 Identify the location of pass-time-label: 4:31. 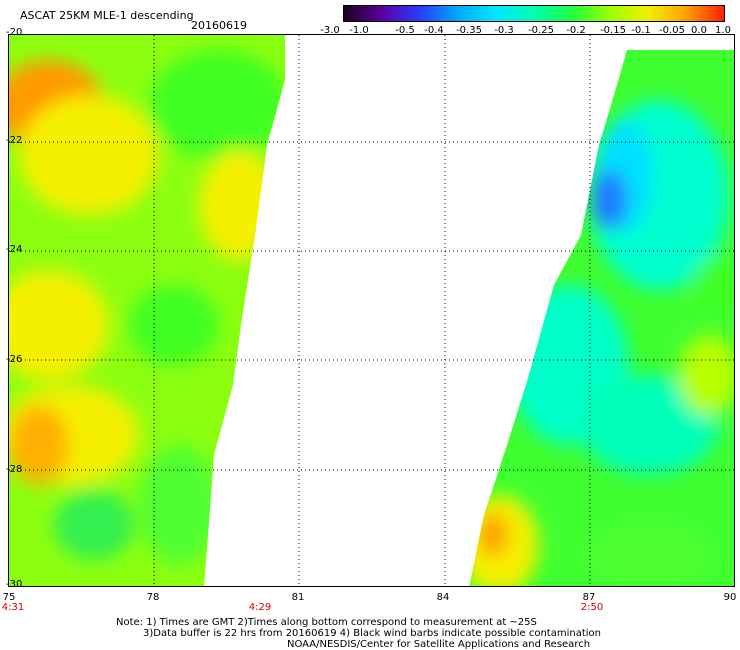
(13, 607).